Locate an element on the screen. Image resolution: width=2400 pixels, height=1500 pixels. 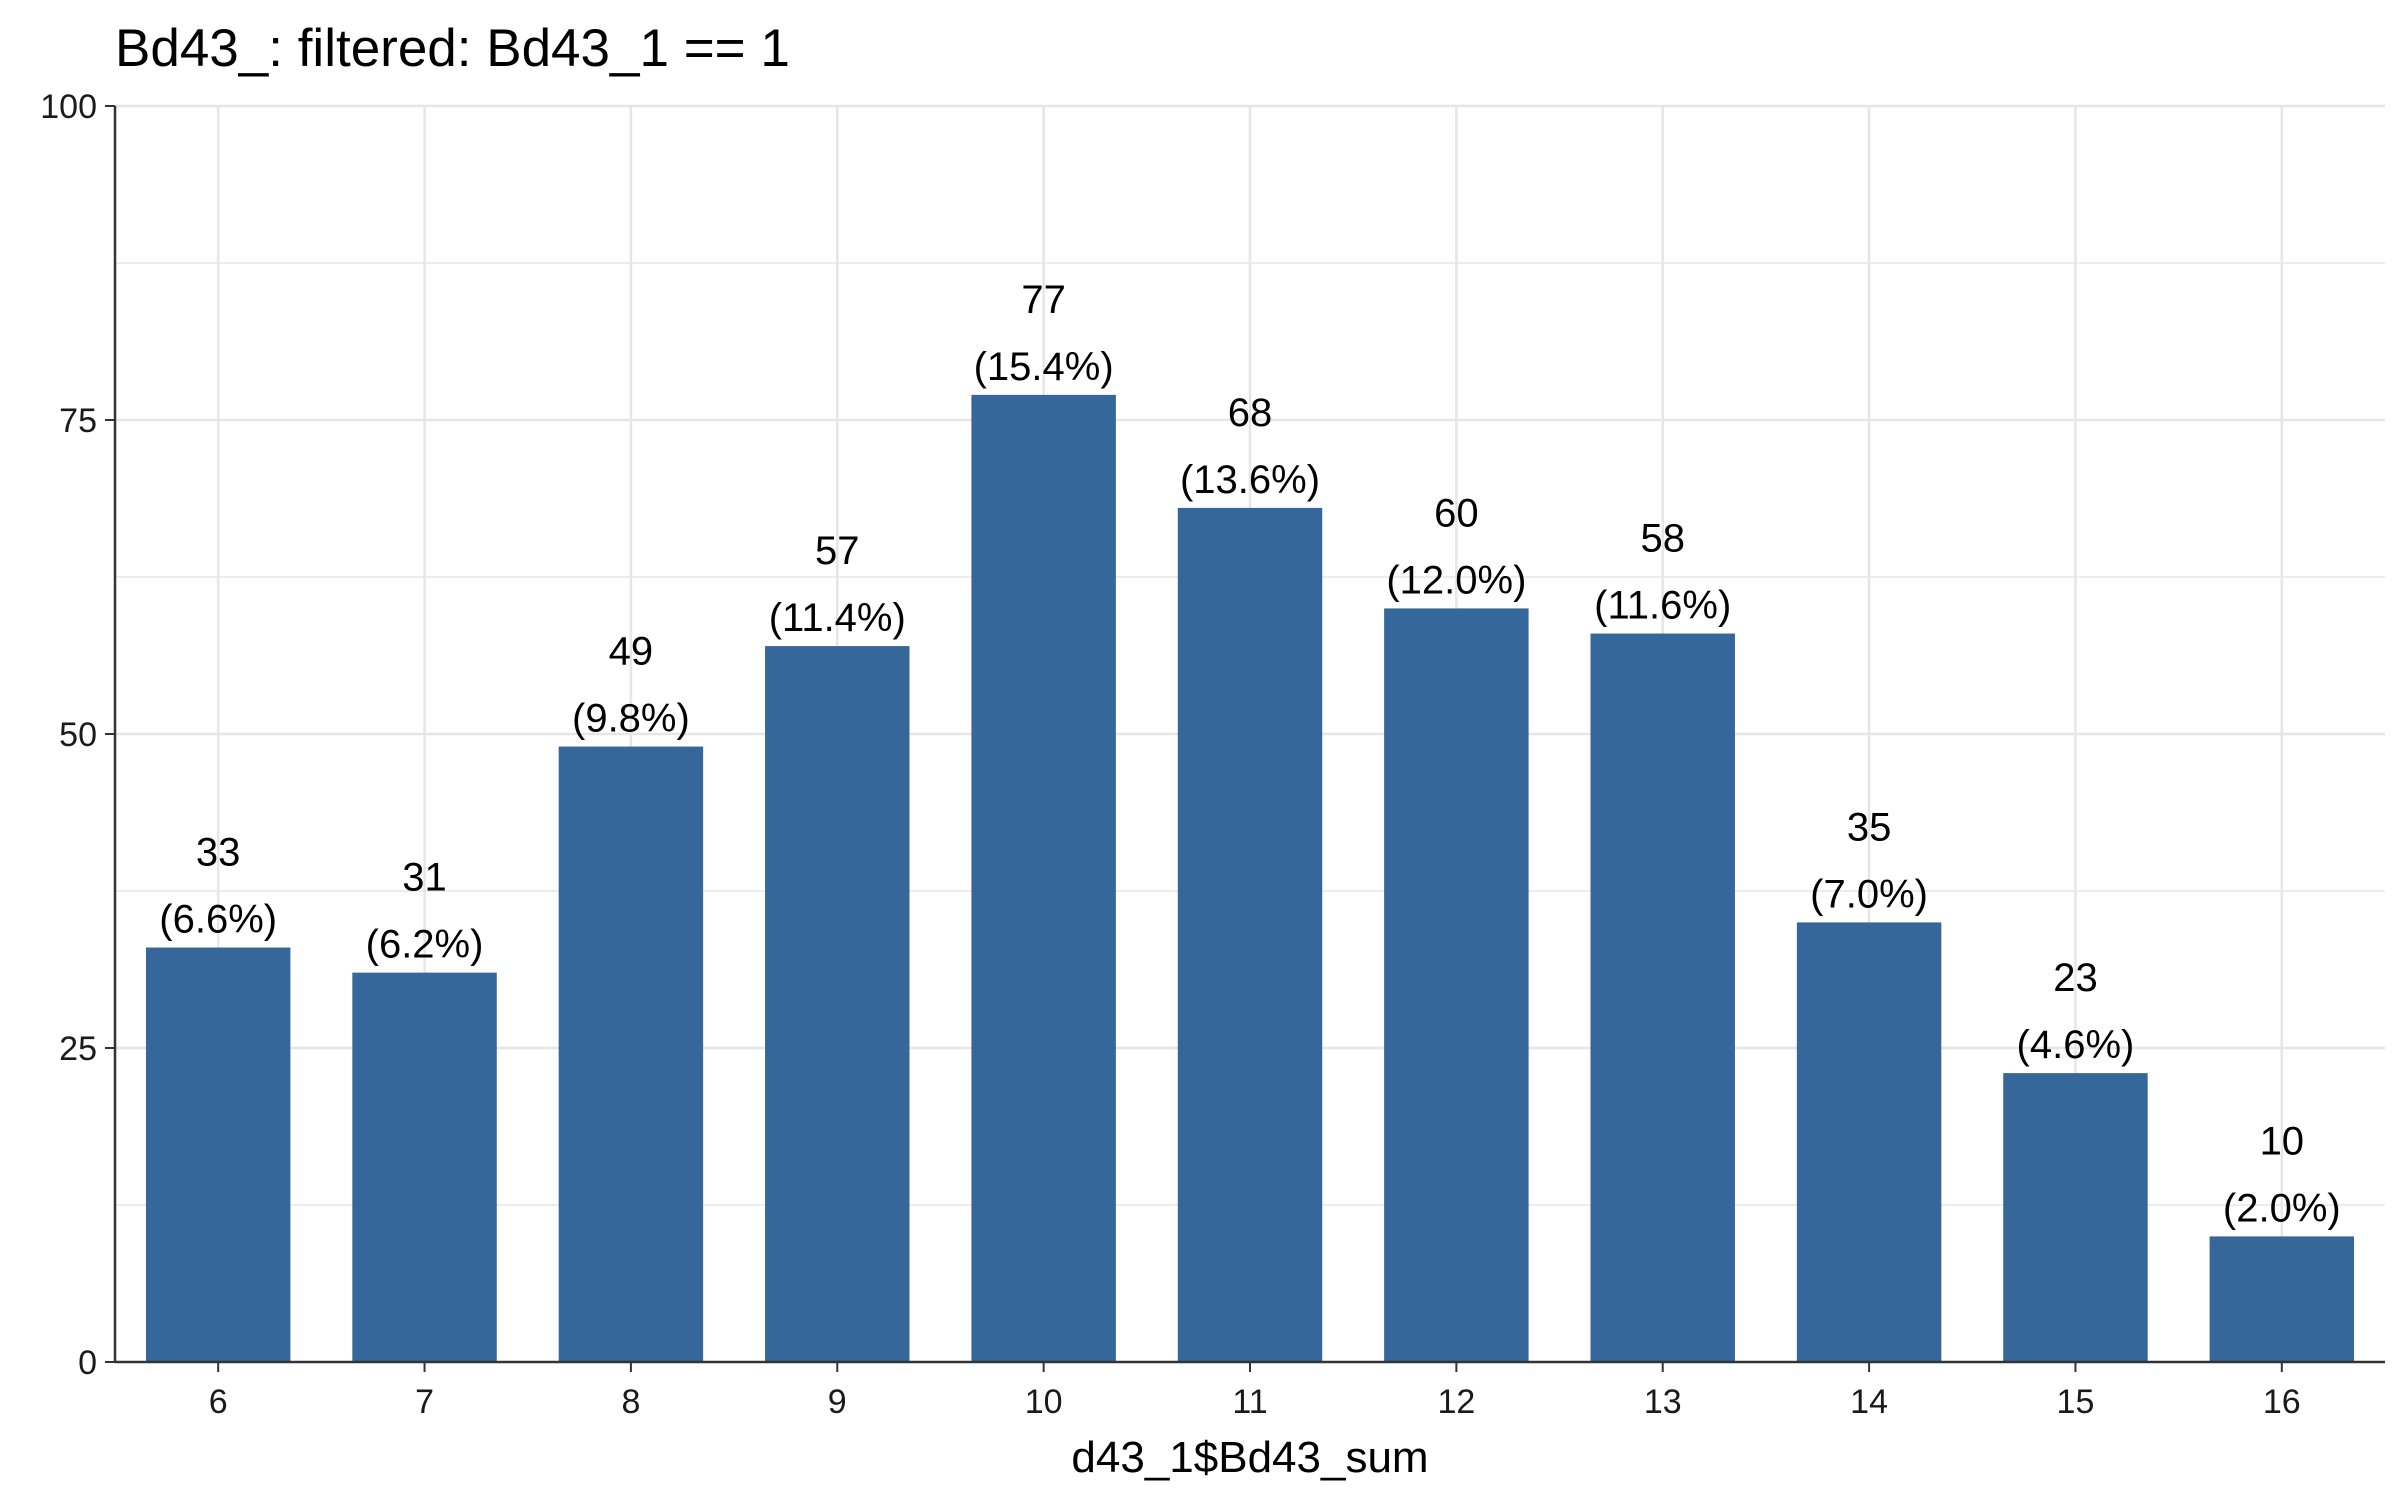
bar-percent-label: (4.6%) is located at coordinates (2076, 1045).